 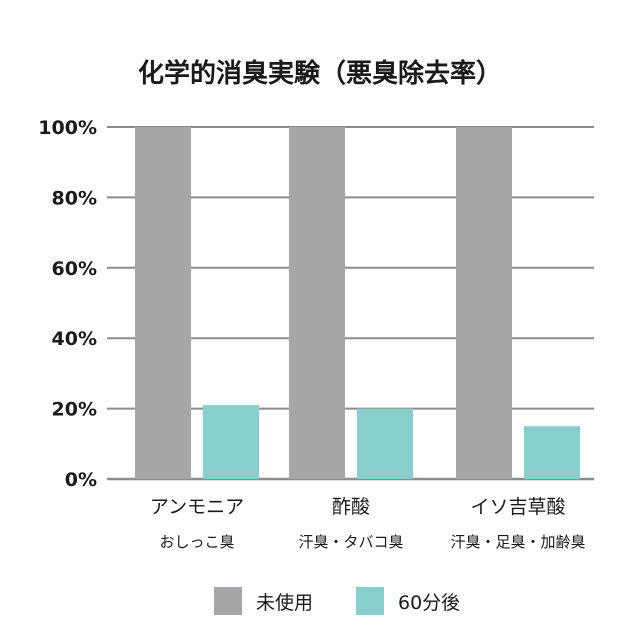 What do you see at coordinates (67, 128) in the screenshot?
I see `y-tick-label: 100%` at bounding box center [67, 128].